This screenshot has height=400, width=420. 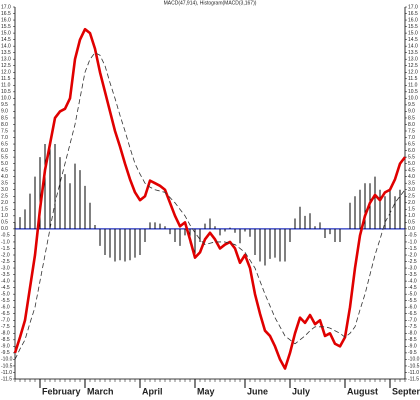 What do you see at coordinates (406, 391) in the screenshot?
I see `x-tick-label: Septen` at bounding box center [406, 391].